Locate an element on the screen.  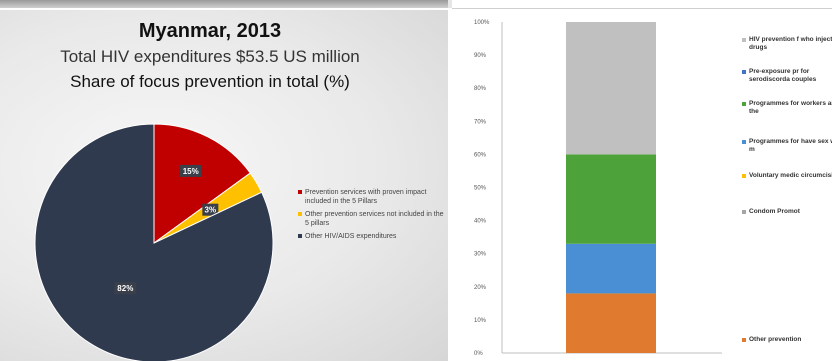
y-tick-label: 100% is located at coordinates (482, 23).